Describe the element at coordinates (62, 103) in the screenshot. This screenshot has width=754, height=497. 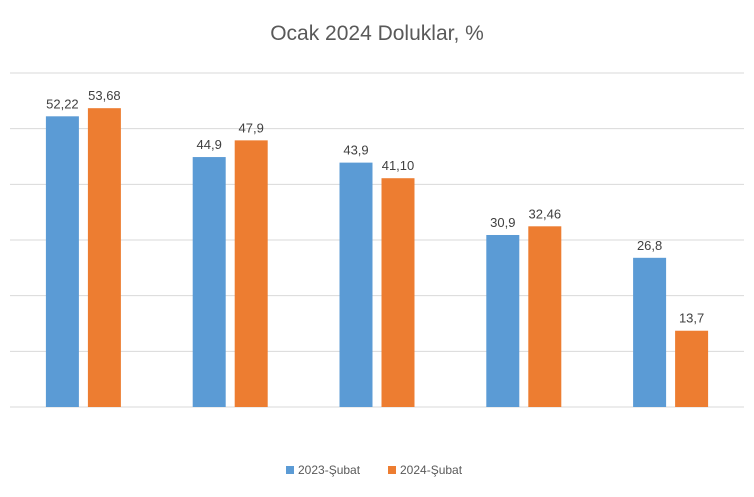
I see `data-label-2023-1: 52,22` at that location.